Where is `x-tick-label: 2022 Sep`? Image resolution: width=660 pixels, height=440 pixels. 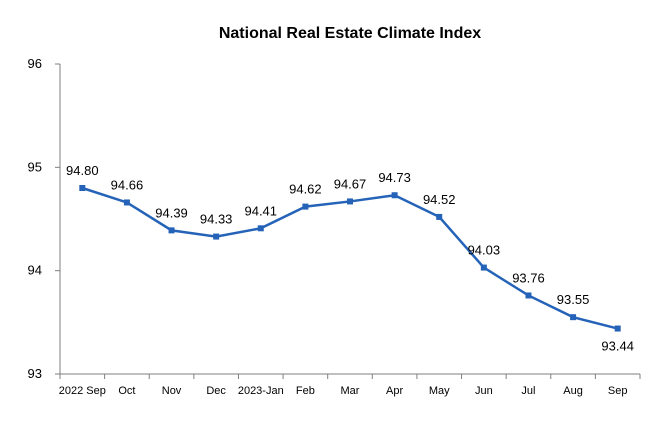
x-tick-label: 2022 Sep is located at coordinates (82, 391).